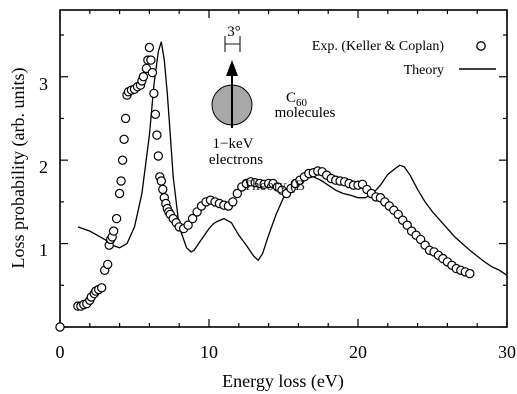 This screenshot has width=517, height=394. I want to click on x-axis-title: Energy loss (eV), so click(283, 381).